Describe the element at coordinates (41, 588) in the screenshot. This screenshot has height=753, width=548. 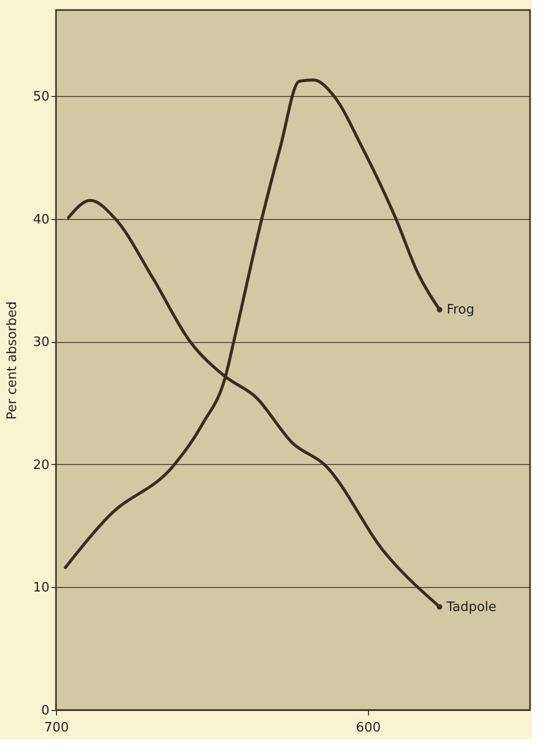
I see `y-tick-label: 10` at that location.